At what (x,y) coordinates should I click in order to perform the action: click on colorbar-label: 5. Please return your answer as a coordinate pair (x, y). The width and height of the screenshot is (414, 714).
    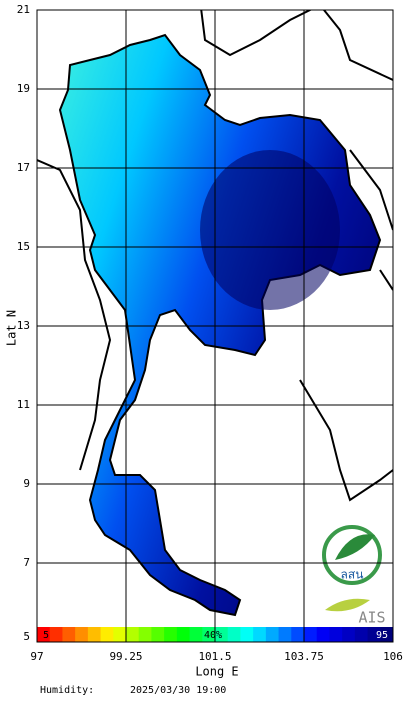
    Looking at the image, I should click on (46, 635).